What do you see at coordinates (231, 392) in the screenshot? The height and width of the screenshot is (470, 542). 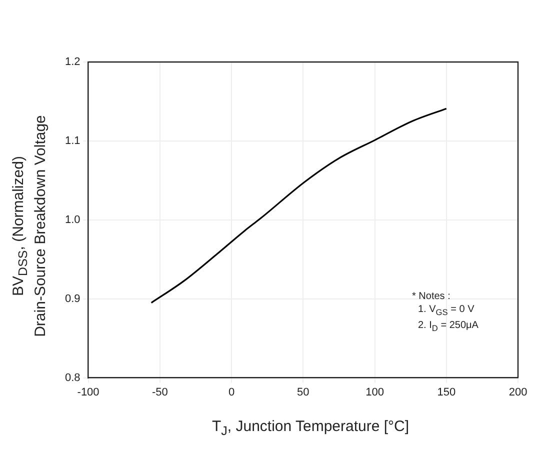 I see `x-tick-label: 0` at bounding box center [231, 392].